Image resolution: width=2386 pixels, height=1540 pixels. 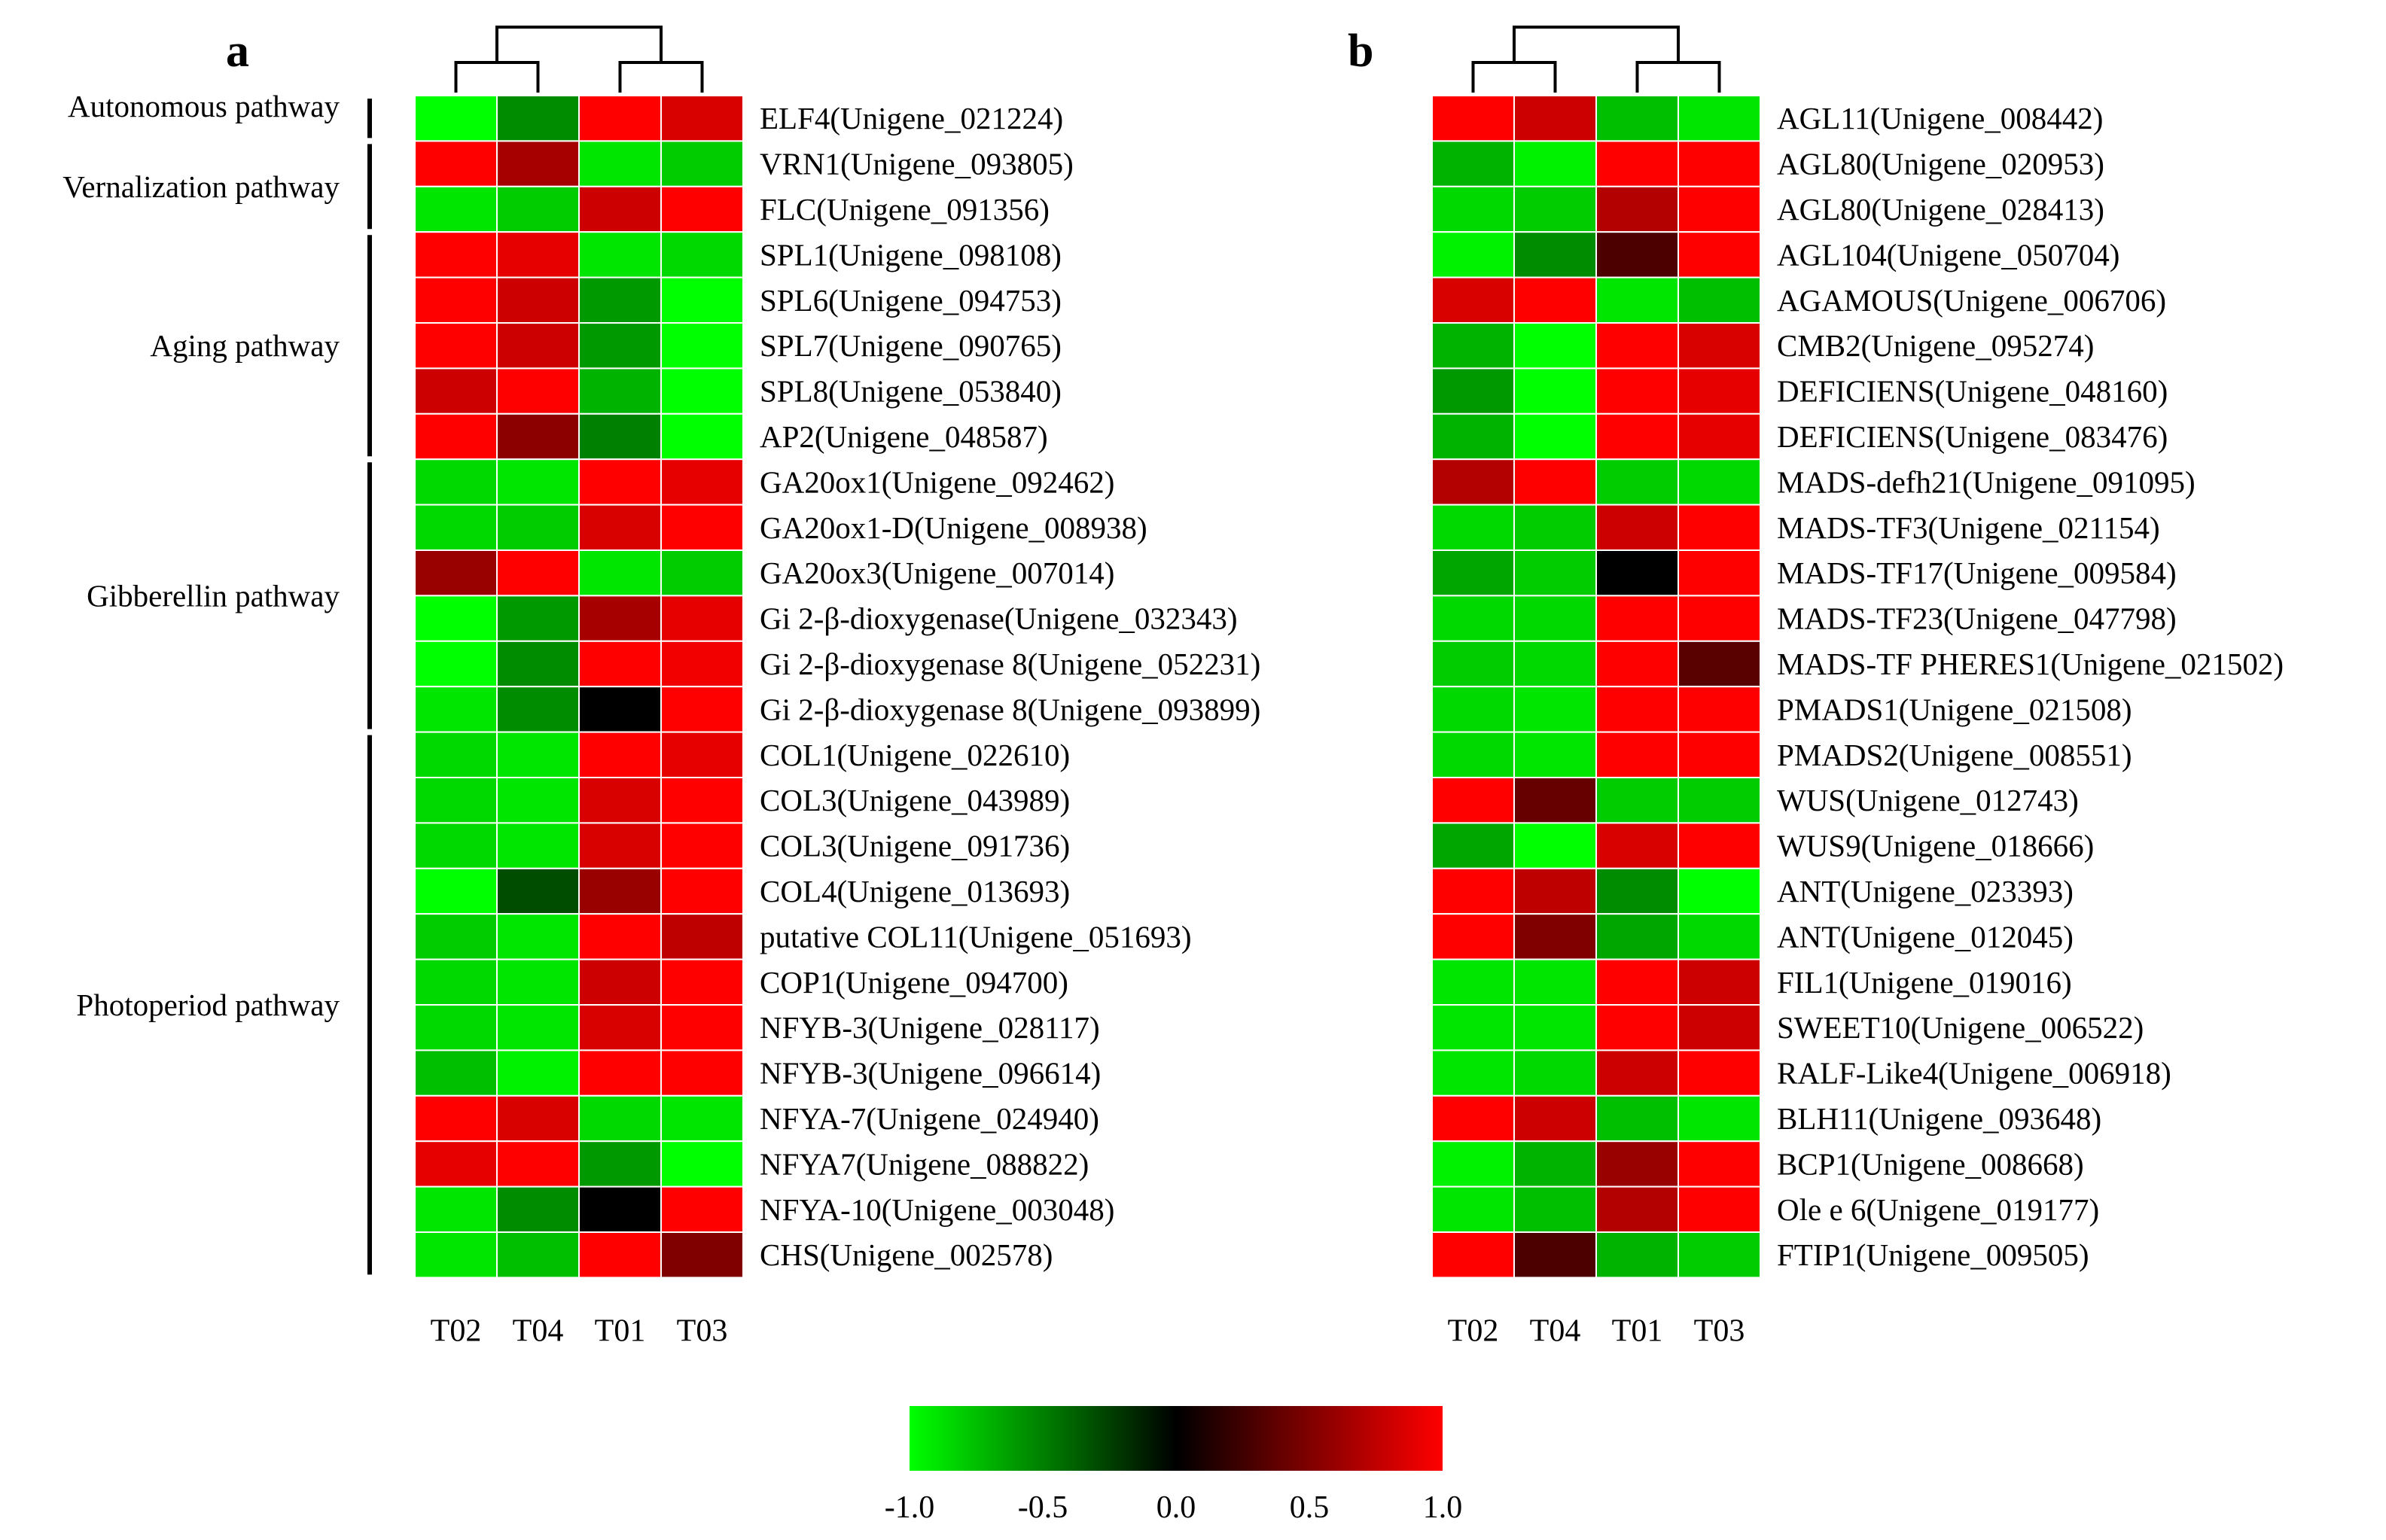 I want to click on heatmap-cell-cop1-unigene-094700-t02, so click(x=456, y=982).